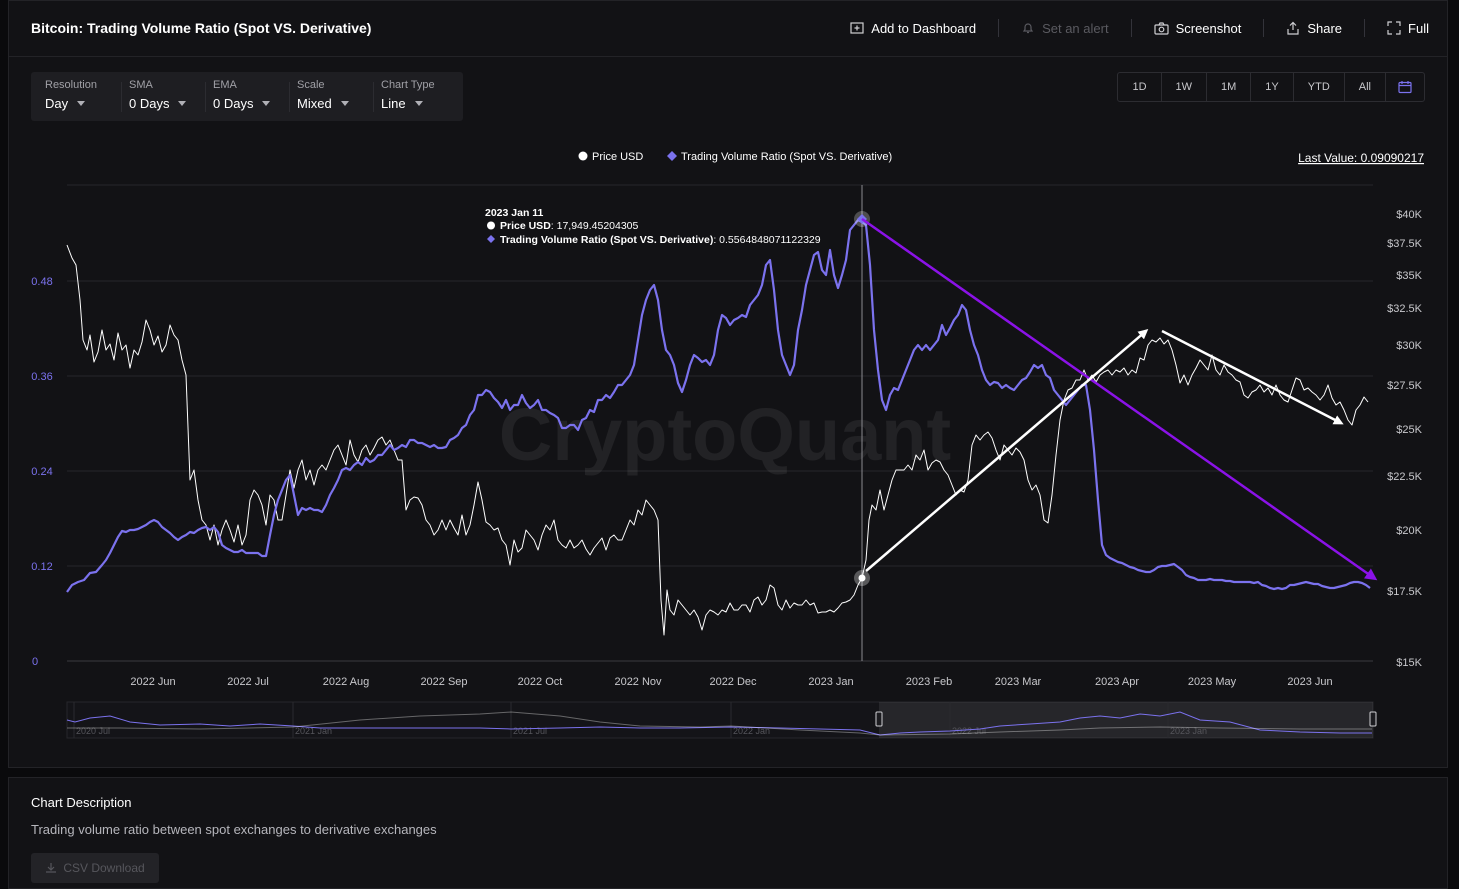 The height and width of the screenshot is (889, 1459). I want to click on add-to-dashboard-button: Add to Dashboard, so click(913, 28).